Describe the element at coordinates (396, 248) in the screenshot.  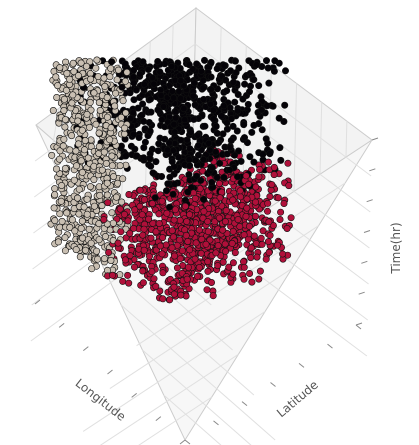
I see `z-axis-label: Time(hr)` at that location.